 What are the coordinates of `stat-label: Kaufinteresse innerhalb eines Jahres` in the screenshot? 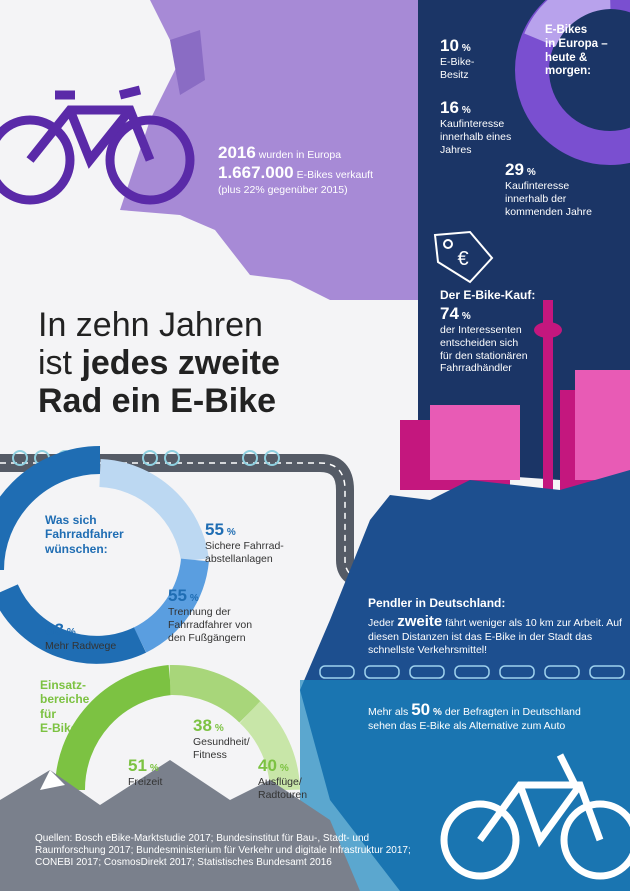 It's located at (476, 137).